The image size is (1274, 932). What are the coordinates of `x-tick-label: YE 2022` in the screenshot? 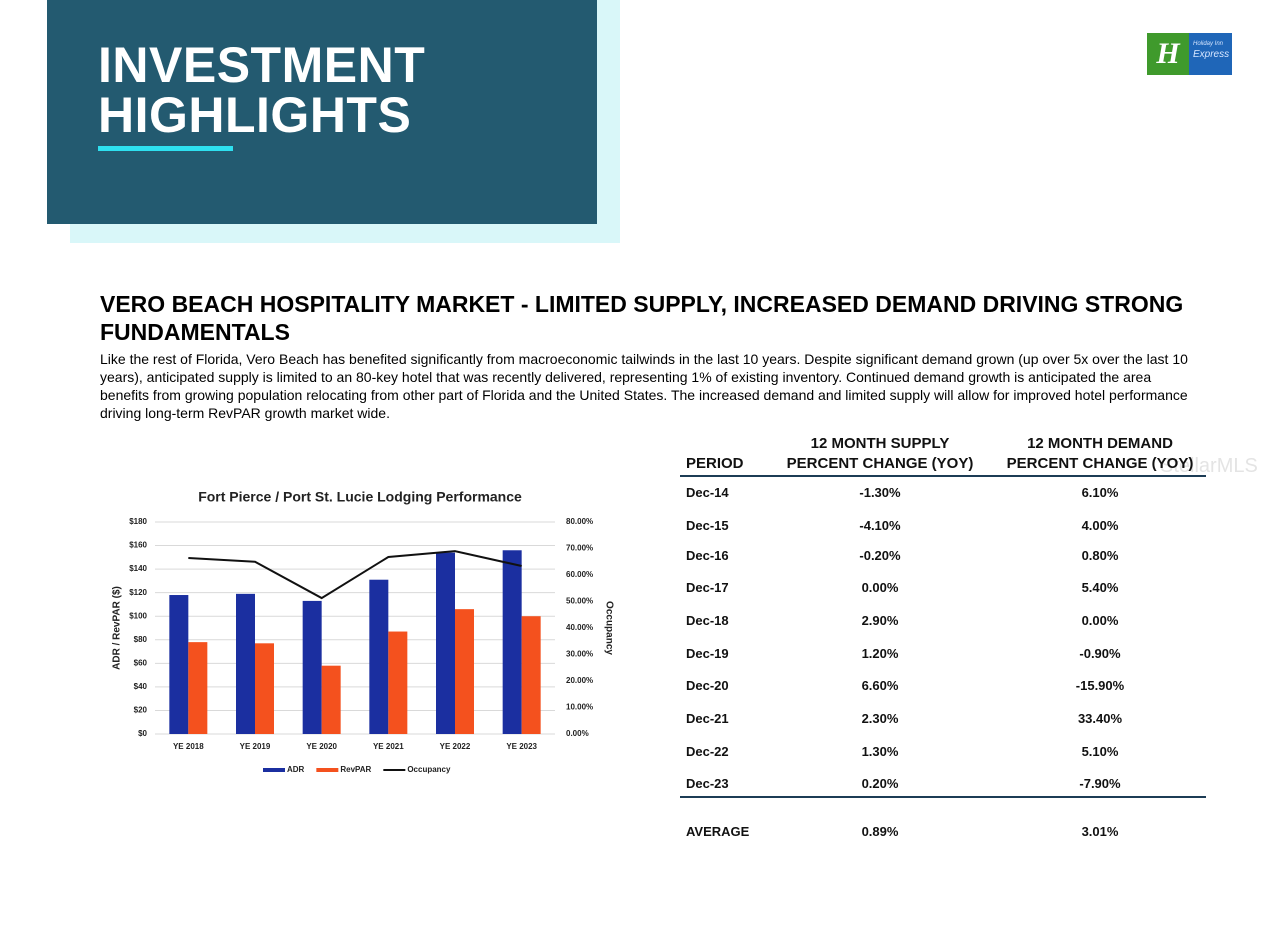 It's located at (455, 746).